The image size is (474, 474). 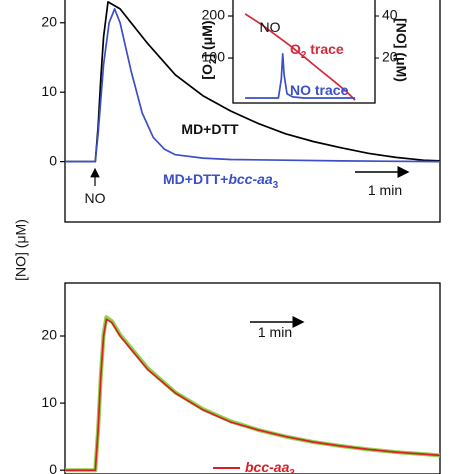 I want to click on annotation-part: NO trace, so click(x=319, y=90).